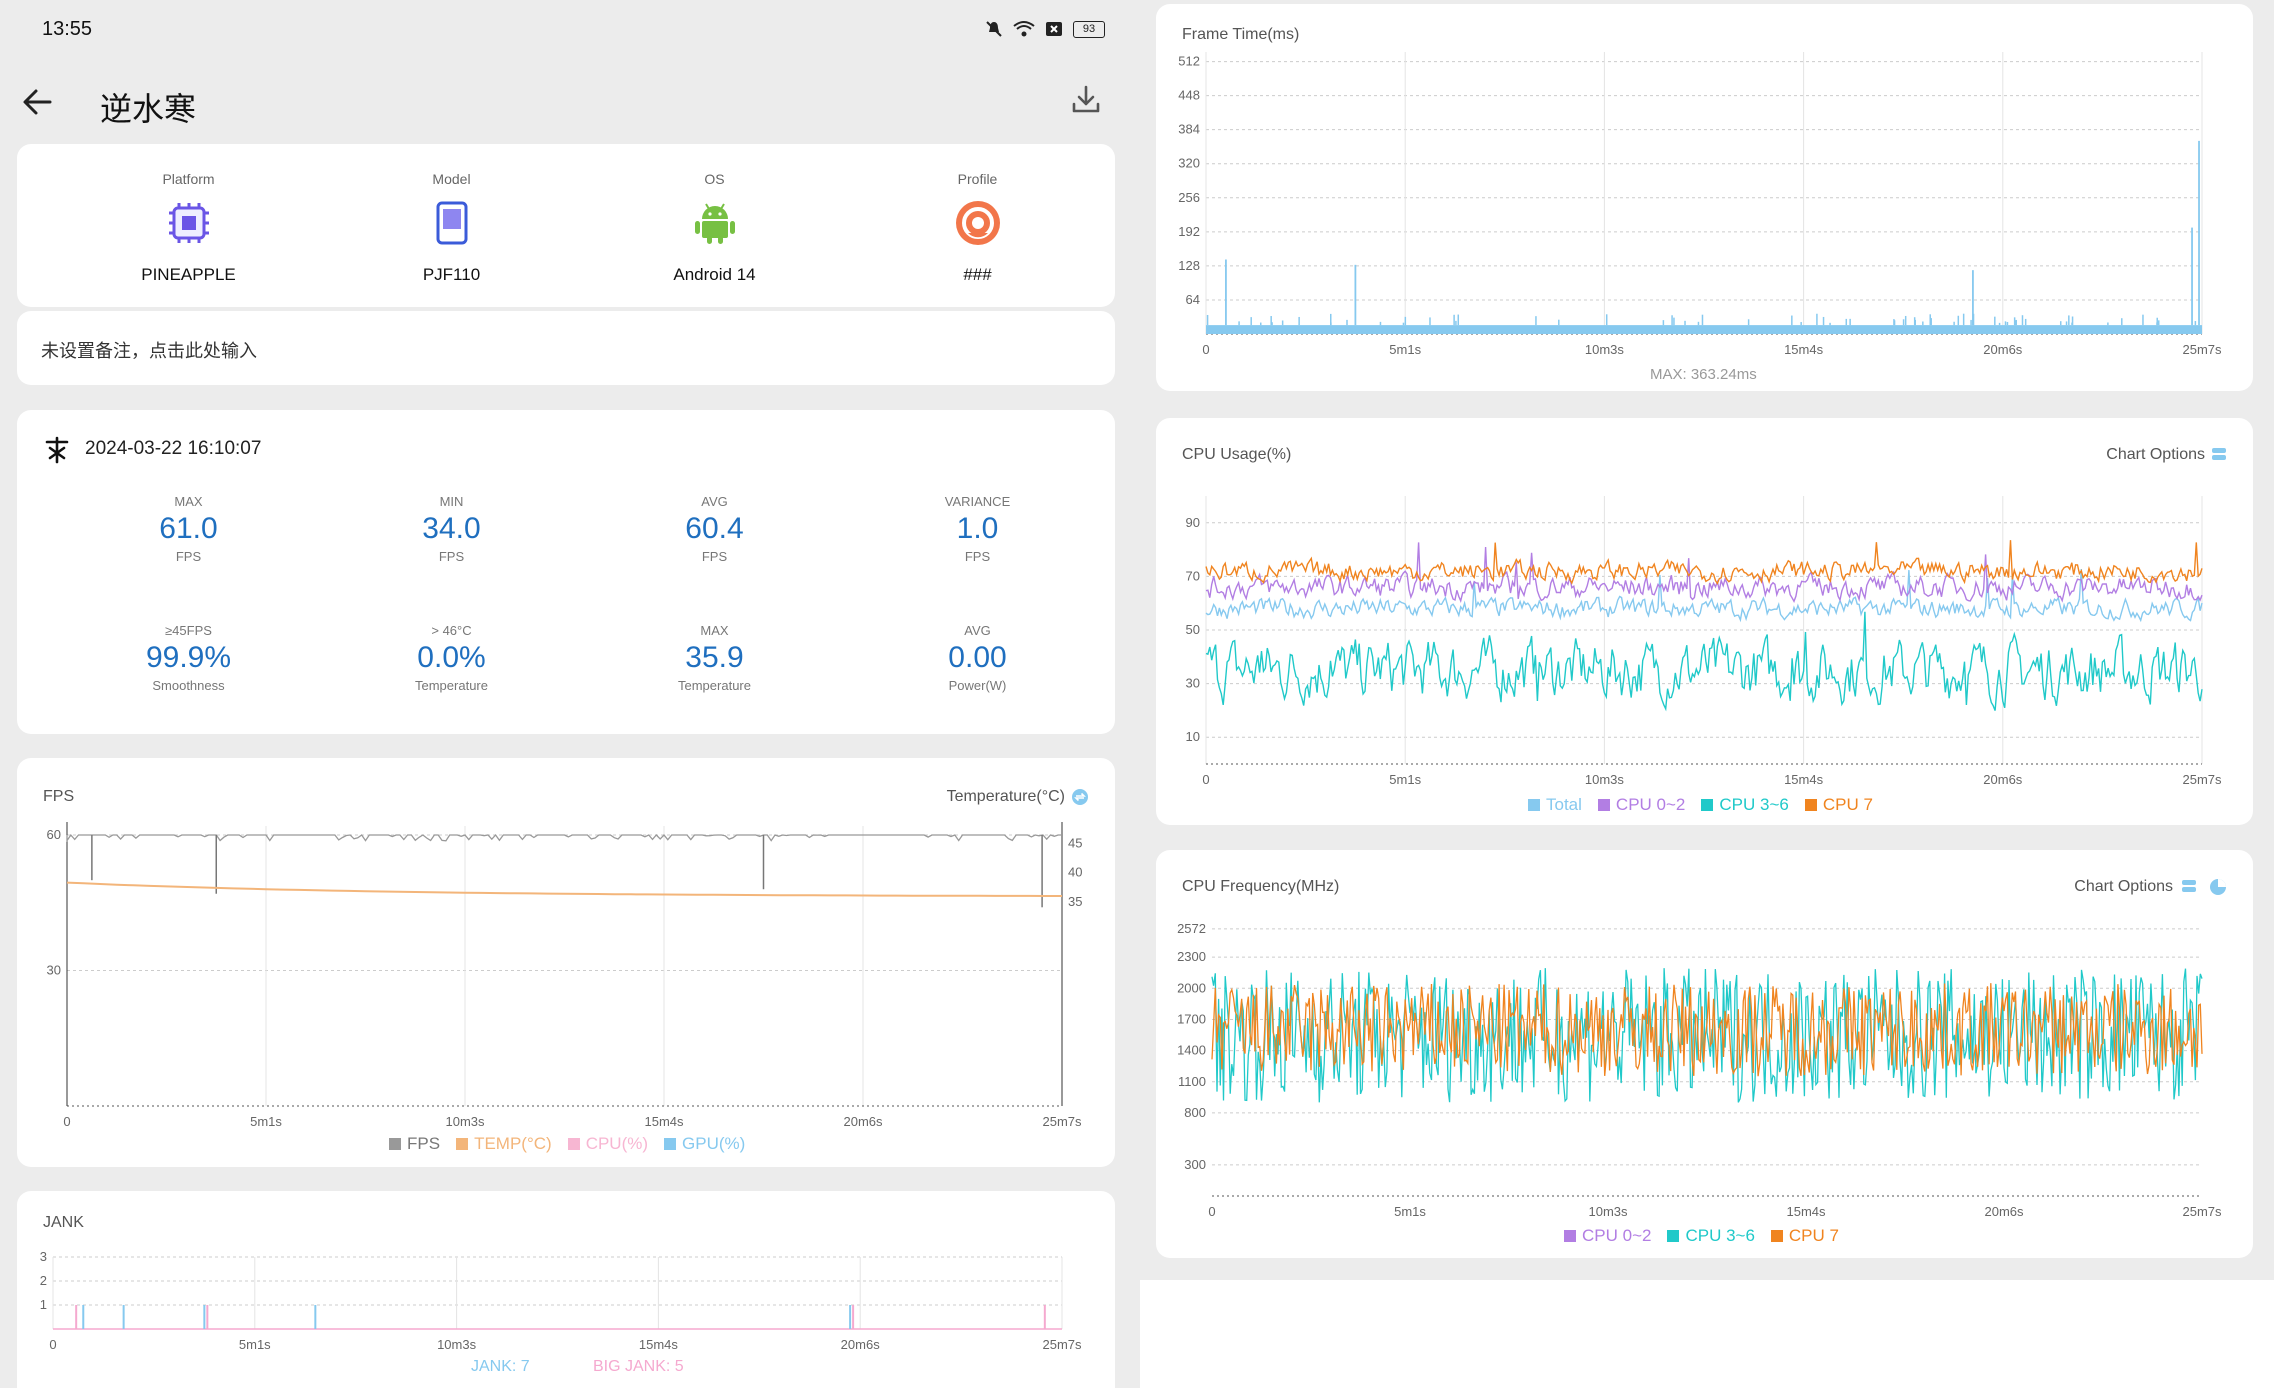 The image size is (2274, 1388). What do you see at coordinates (1704, 329) in the screenshot?
I see `frame-time-band` at bounding box center [1704, 329].